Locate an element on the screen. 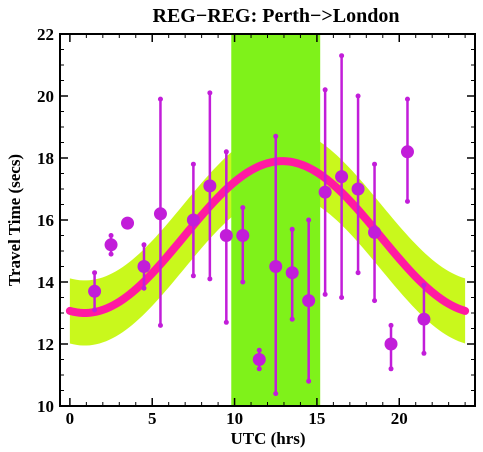  x-tick-label-10: 10 is located at coordinates (234, 418).